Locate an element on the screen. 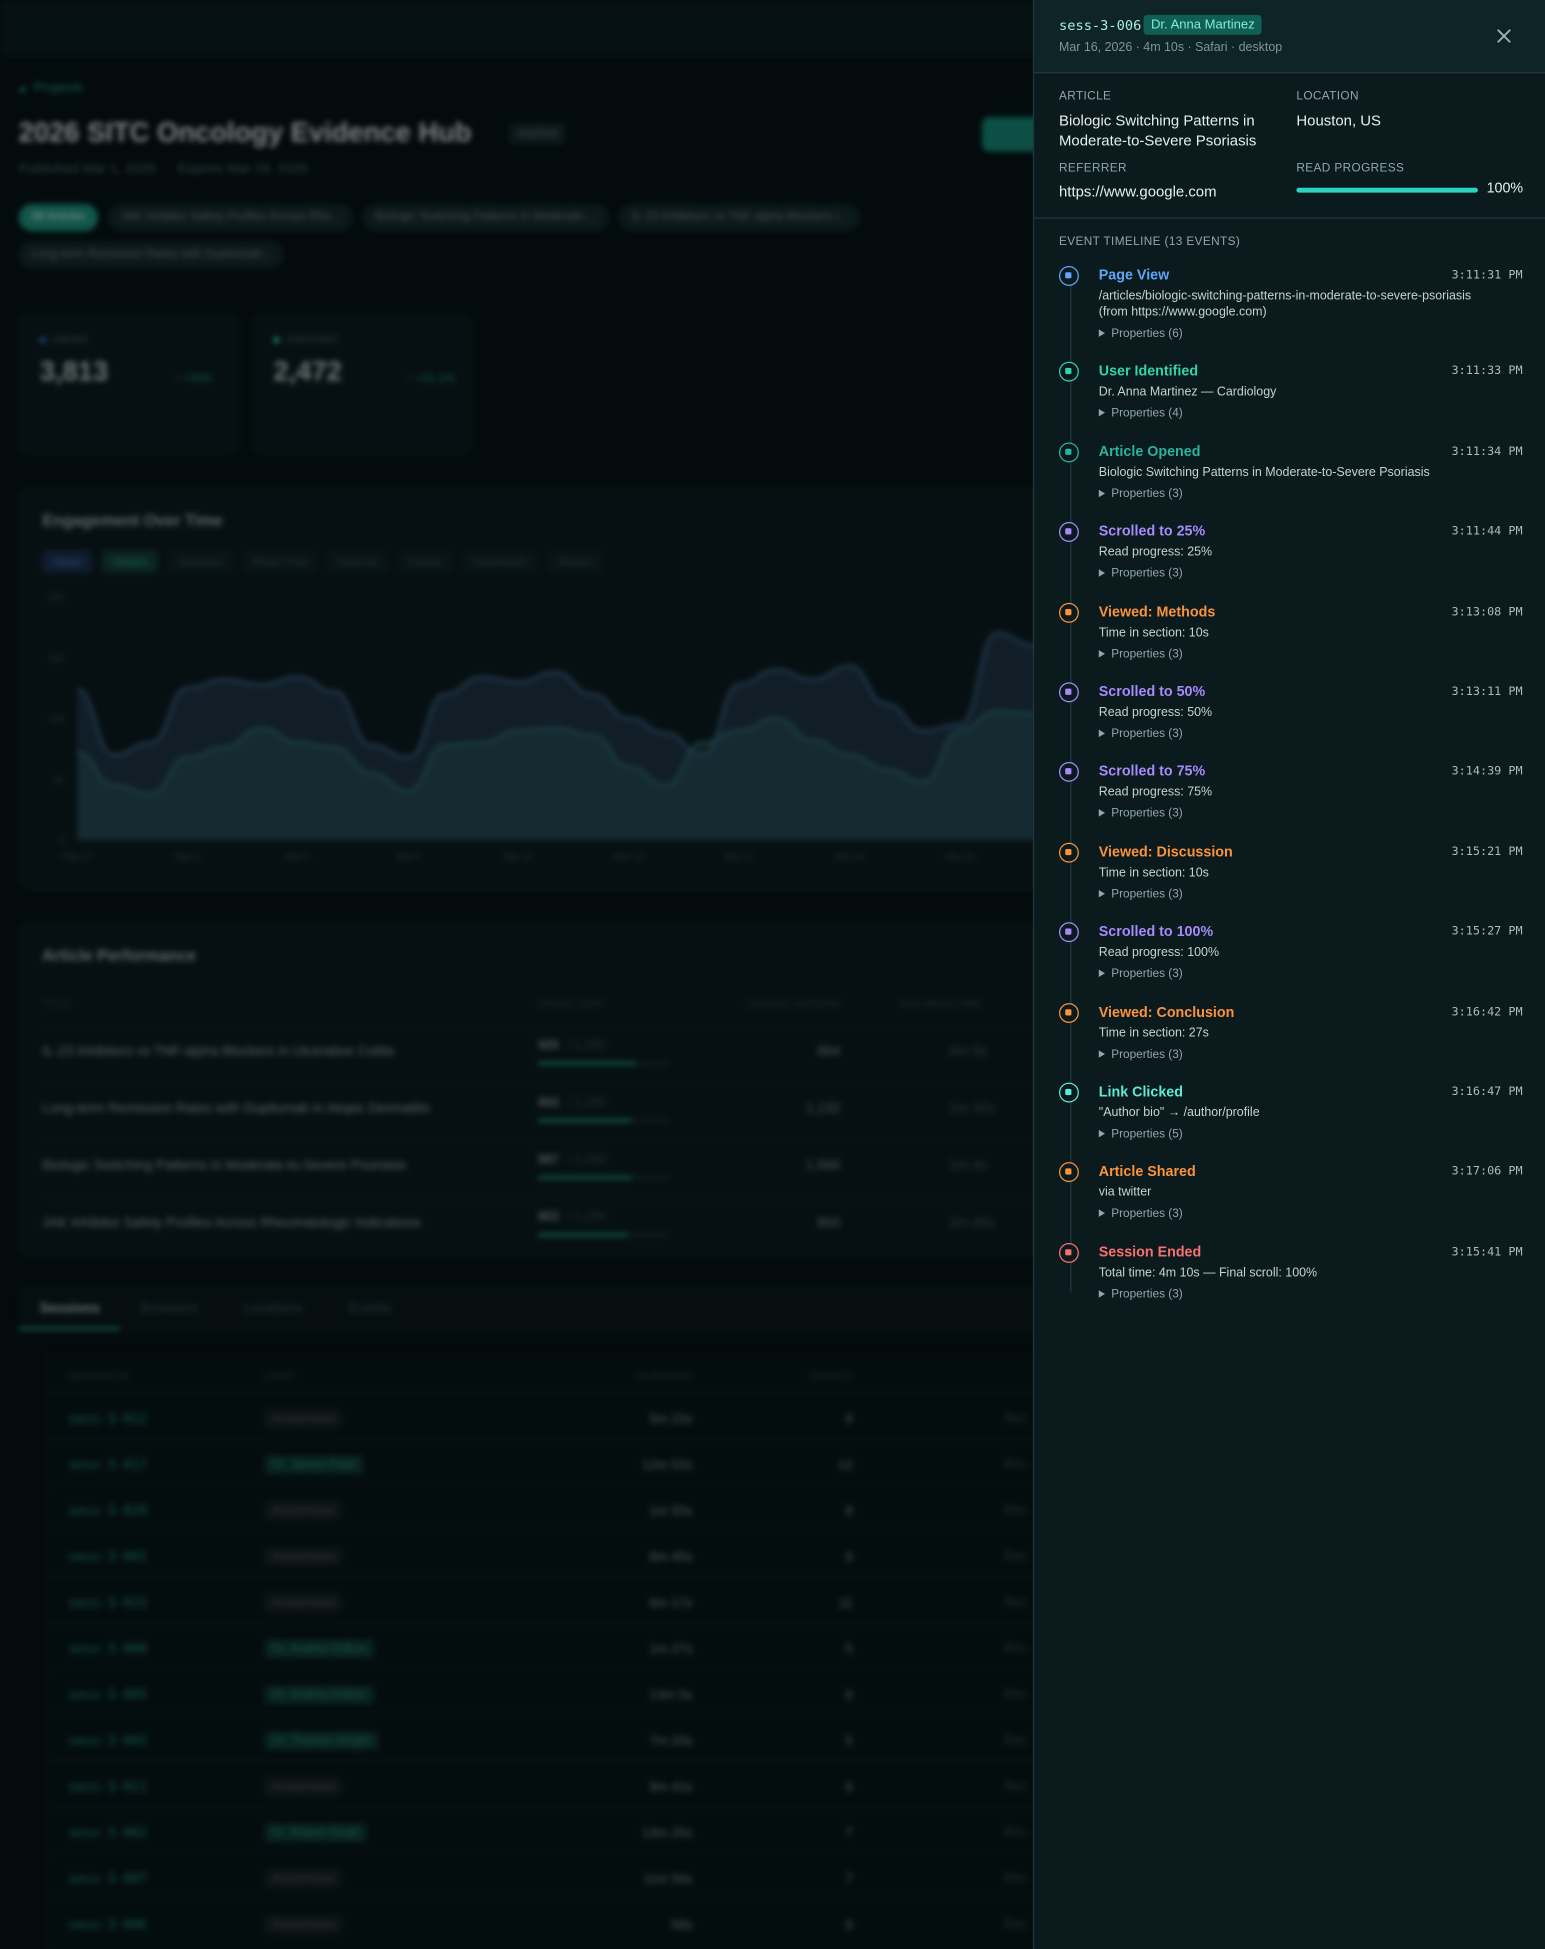  tab: Sessions is located at coordinates (69, 1309).